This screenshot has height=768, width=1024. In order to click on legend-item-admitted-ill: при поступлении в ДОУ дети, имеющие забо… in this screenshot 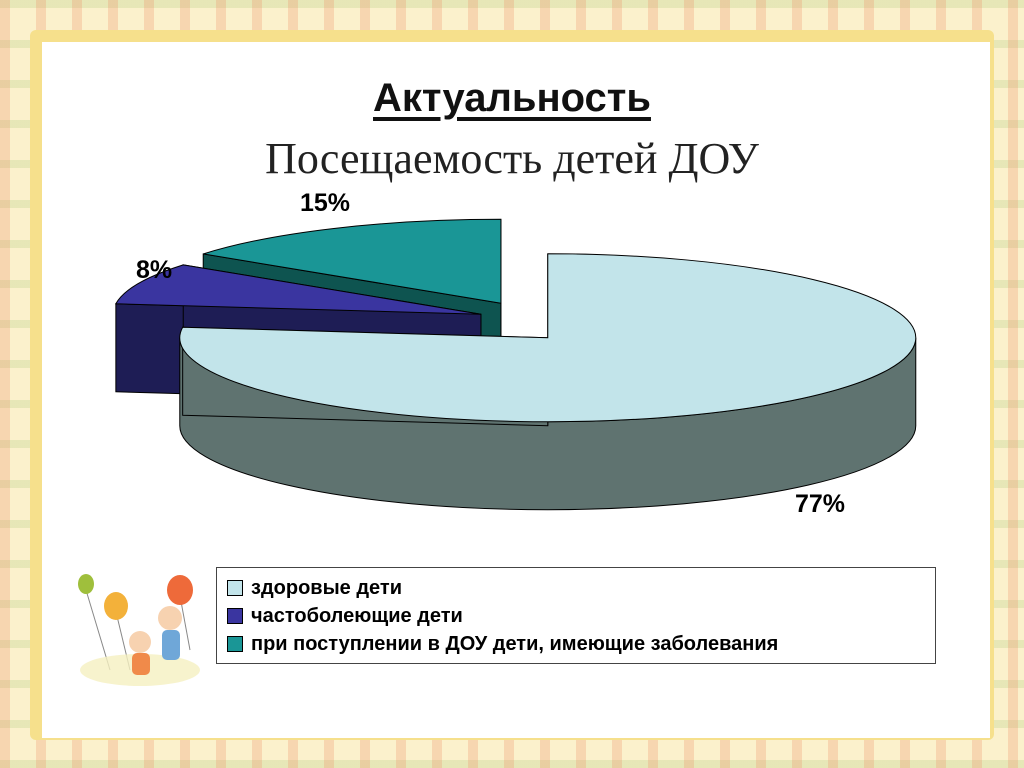, I will do `click(576, 644)`.